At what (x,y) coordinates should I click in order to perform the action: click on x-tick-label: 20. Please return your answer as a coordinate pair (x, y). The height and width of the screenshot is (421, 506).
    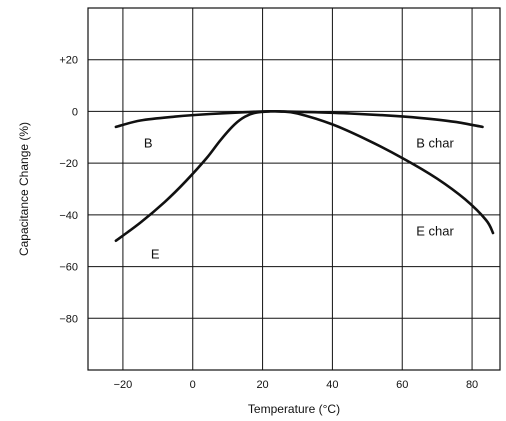
    Looking at the image, I should click on (262, 385).